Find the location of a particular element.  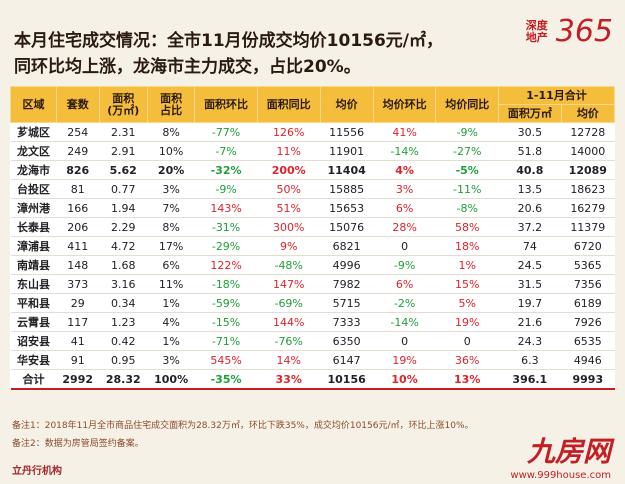

table-row: 诏安县 41 0.42 1% -71% -76% 6350 0 0 24.3 6535 is located at coordinates (312, 341).